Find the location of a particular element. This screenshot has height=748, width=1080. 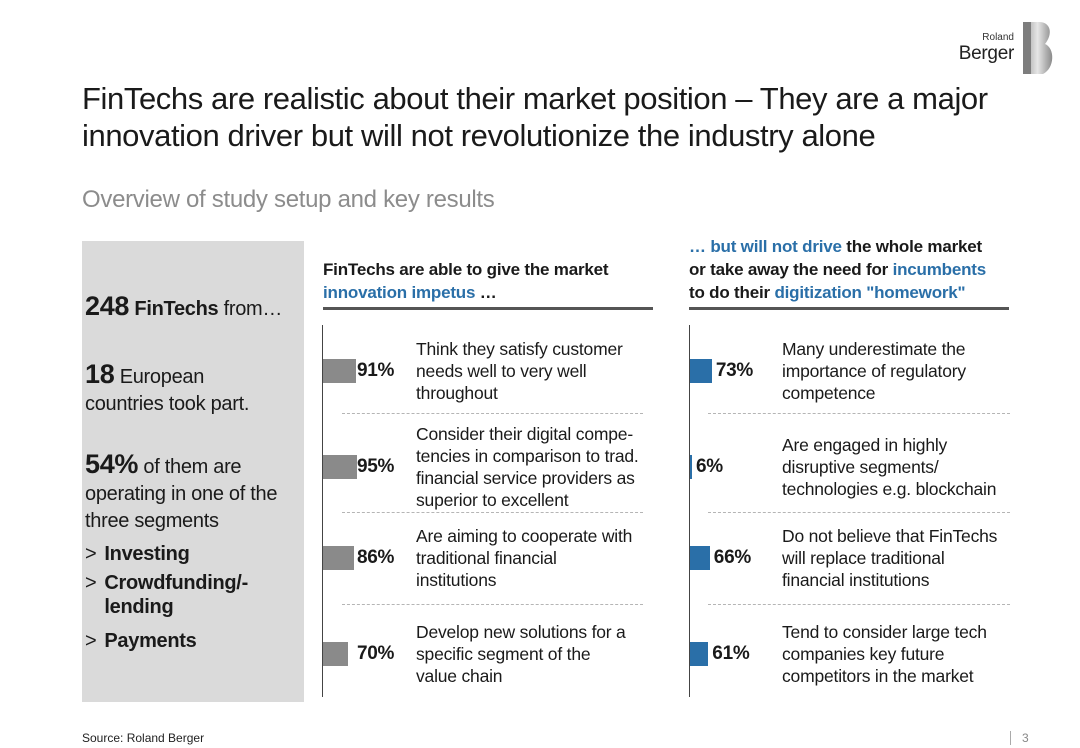

right-chart-value-label: 66% is located at coordinates (732, 557).